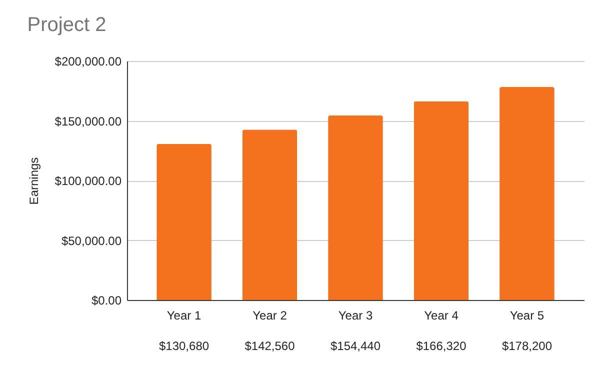 This screenshot has height=371, width=600. I want to click on y-axis-title: Earnings, so click(33, 181).